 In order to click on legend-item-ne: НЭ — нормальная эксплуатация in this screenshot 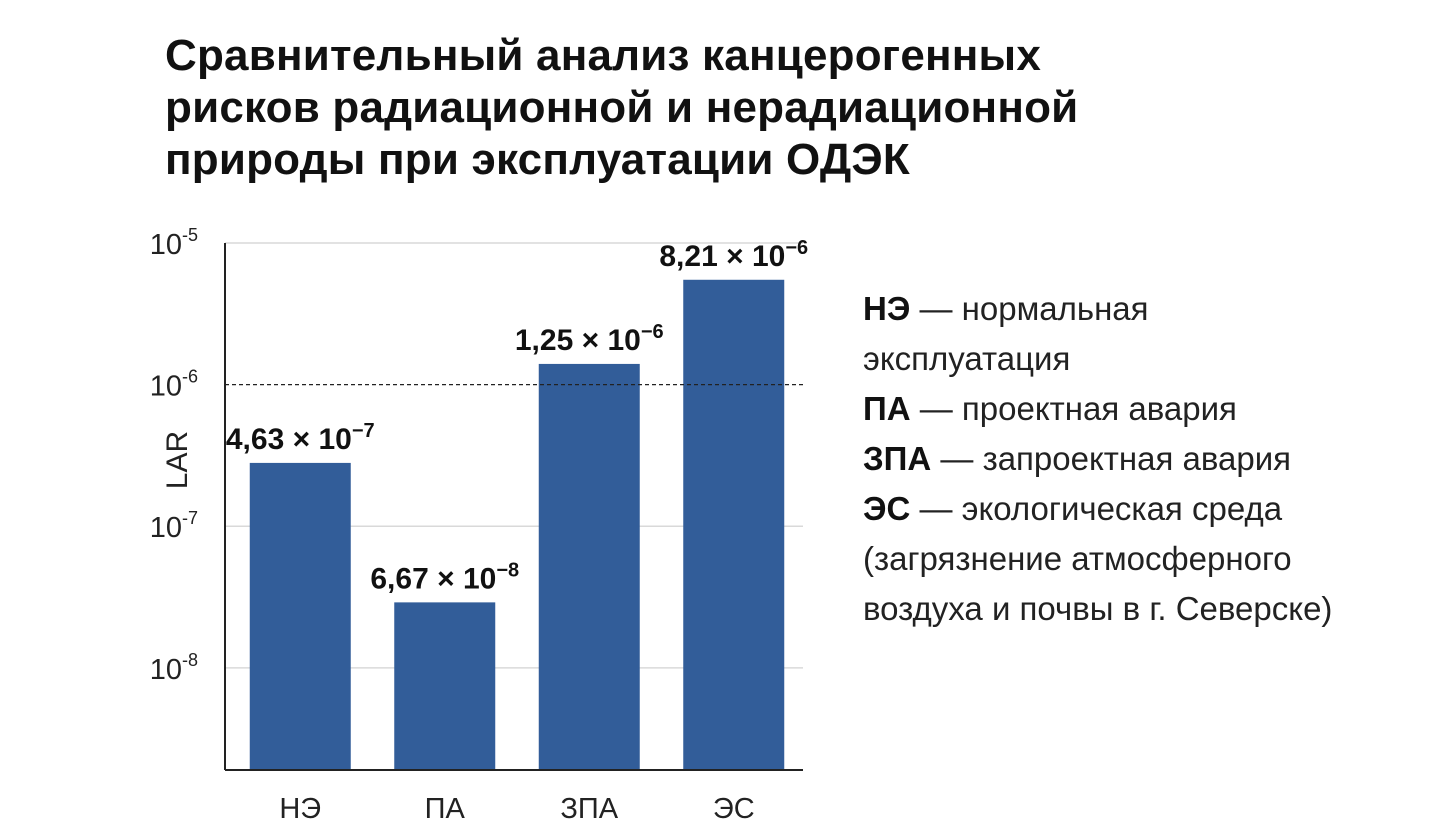, I will do `click(1103, 334)`.